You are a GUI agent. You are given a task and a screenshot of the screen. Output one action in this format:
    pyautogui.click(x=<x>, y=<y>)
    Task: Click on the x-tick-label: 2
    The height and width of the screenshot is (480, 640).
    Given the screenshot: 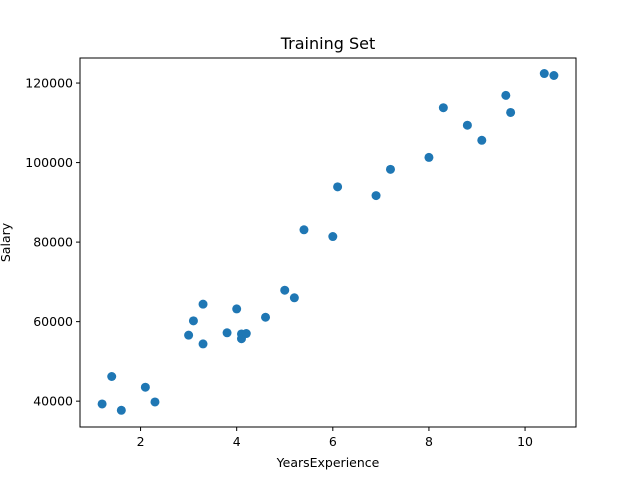 What is the action you would take?
    pyautogui.click(x=141, y=441)
    